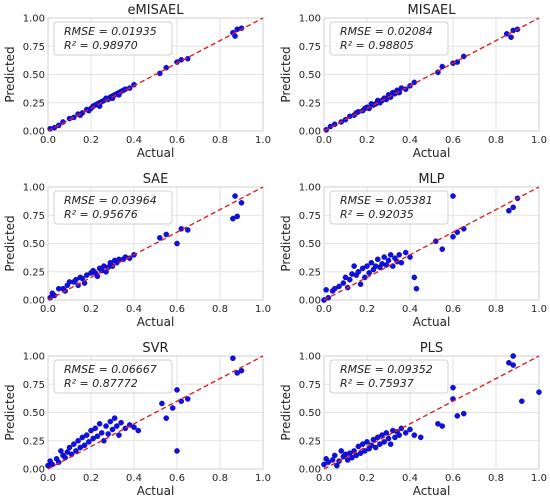 Image resolution: width=550 pixels, height=500 pixels. What do you see at coordinates (156, 10) in the screenshot?
I see `chart-title: eMISAEL` at bounding box center [156, 10].